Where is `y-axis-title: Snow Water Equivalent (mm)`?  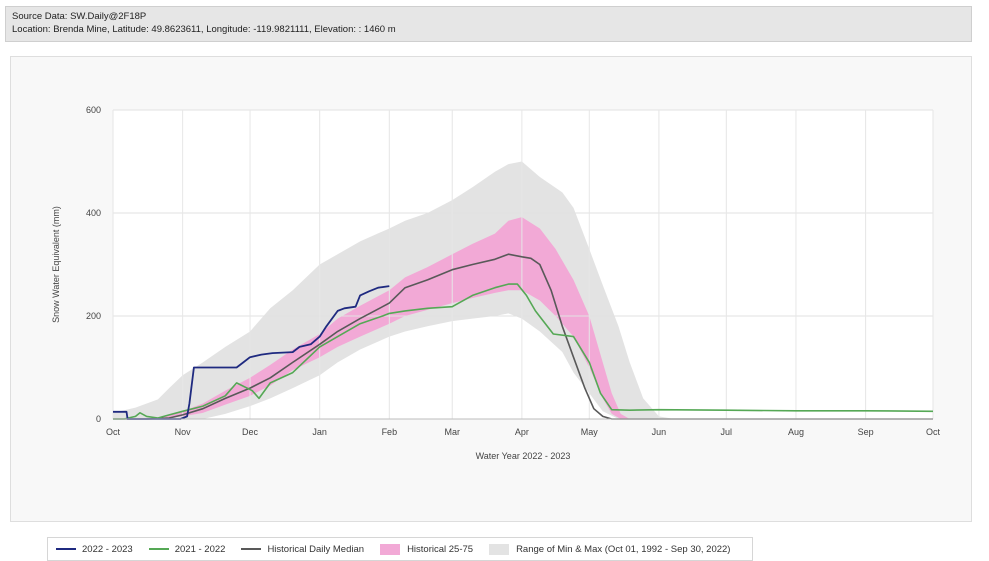 y-axis-title: Snow Water Equivalent (mm) is located at coordinates (56, 264).